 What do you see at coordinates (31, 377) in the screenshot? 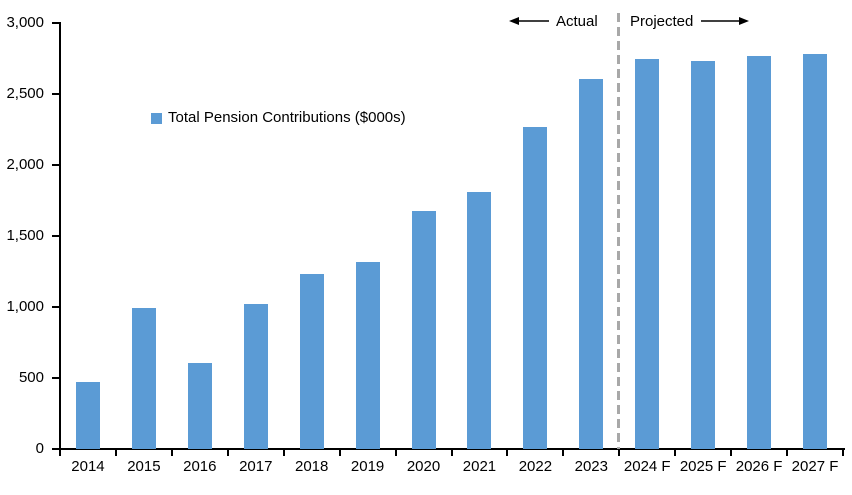
I see `y-tick-label: 500` at bounding box center [31, 377].